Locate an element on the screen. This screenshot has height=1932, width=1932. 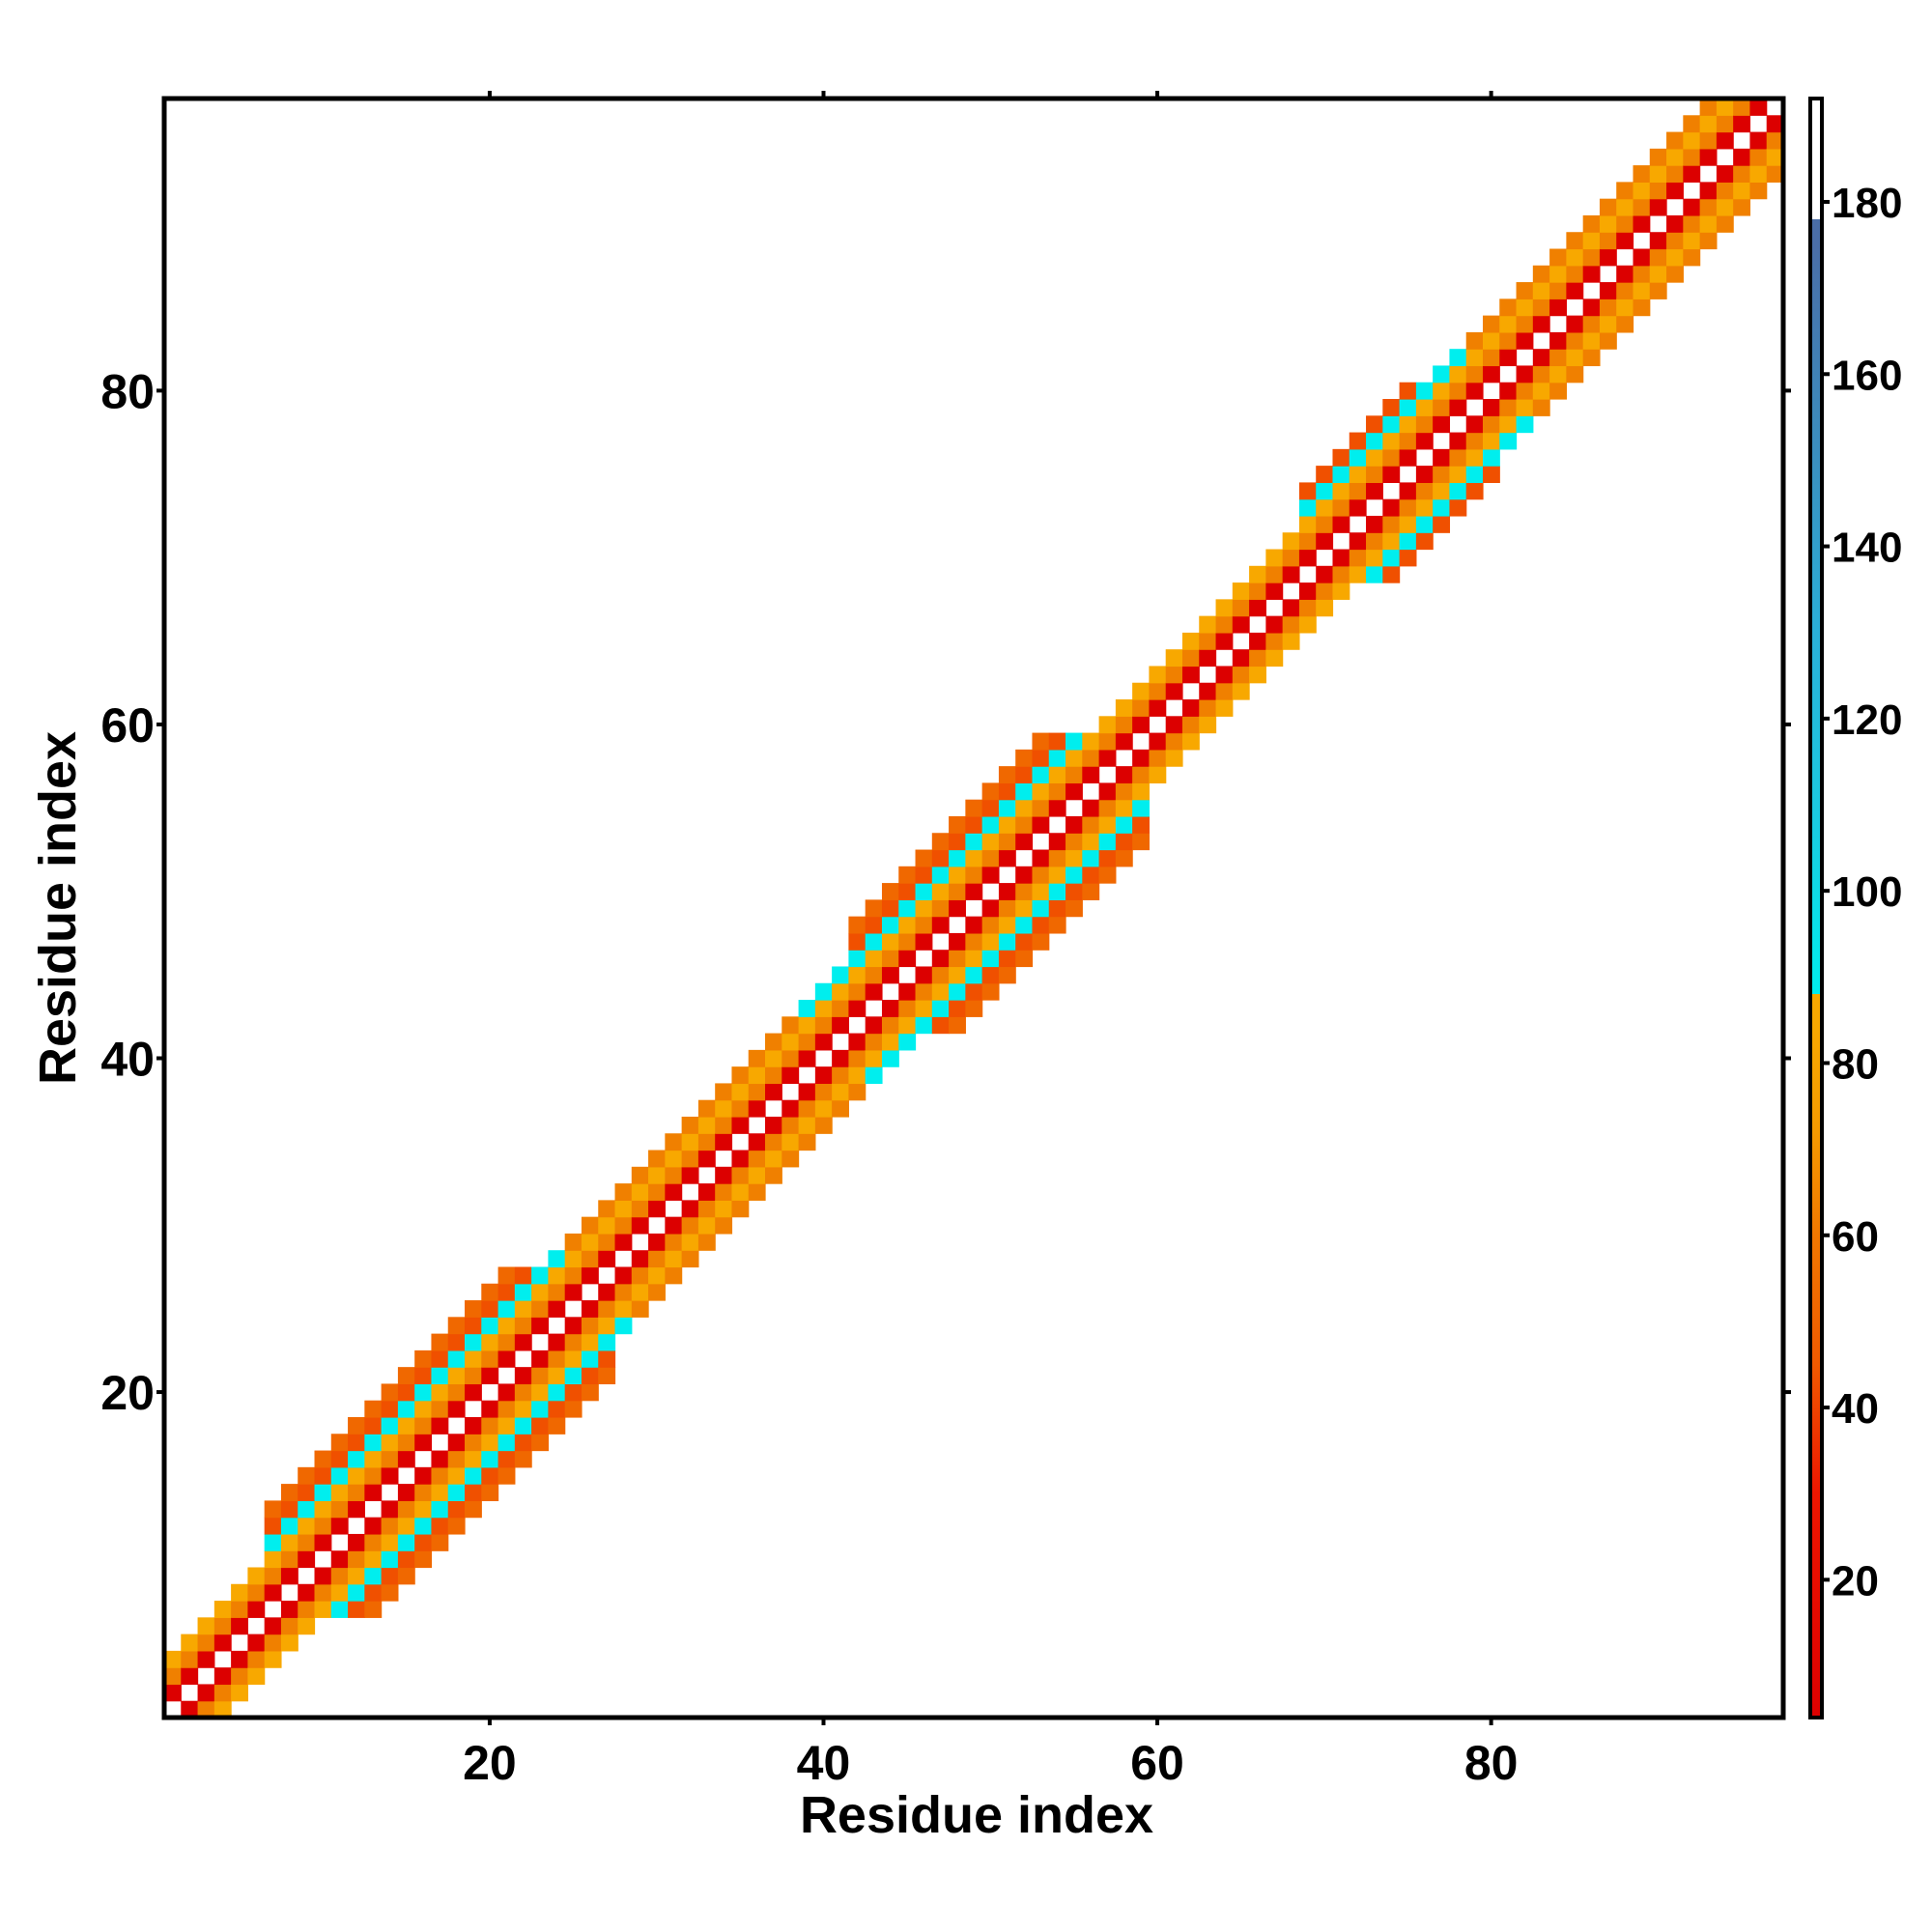
colorbar-tick-label: 60 is located at coordinates (1855, 1237).